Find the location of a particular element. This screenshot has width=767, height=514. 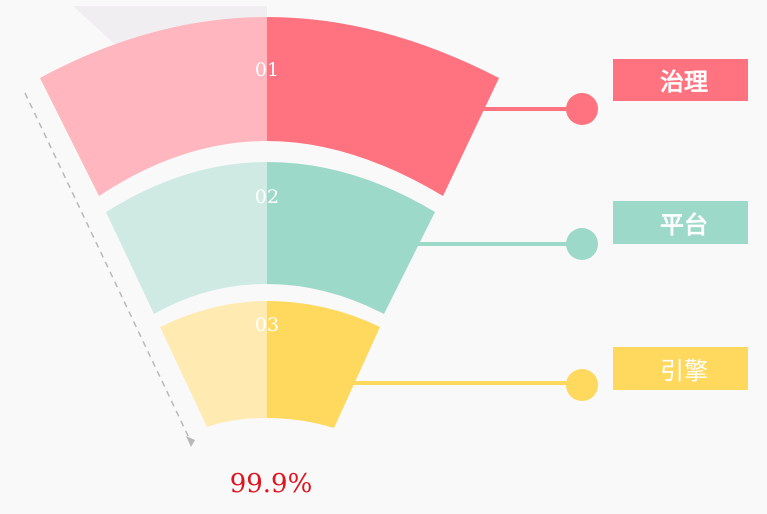

segment-03-label: 引擎 is located at coordinates (684, 371).